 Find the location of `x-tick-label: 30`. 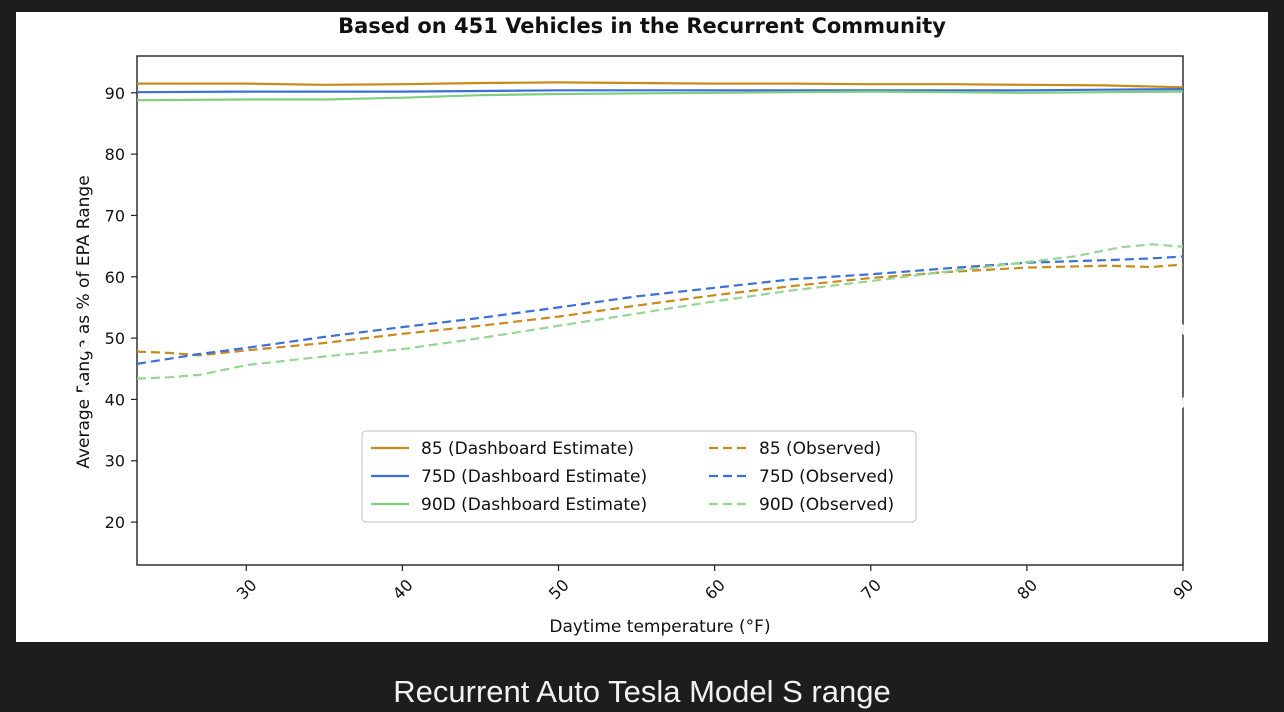

x-tick-label: 30 is located at coordinates (247, 589).